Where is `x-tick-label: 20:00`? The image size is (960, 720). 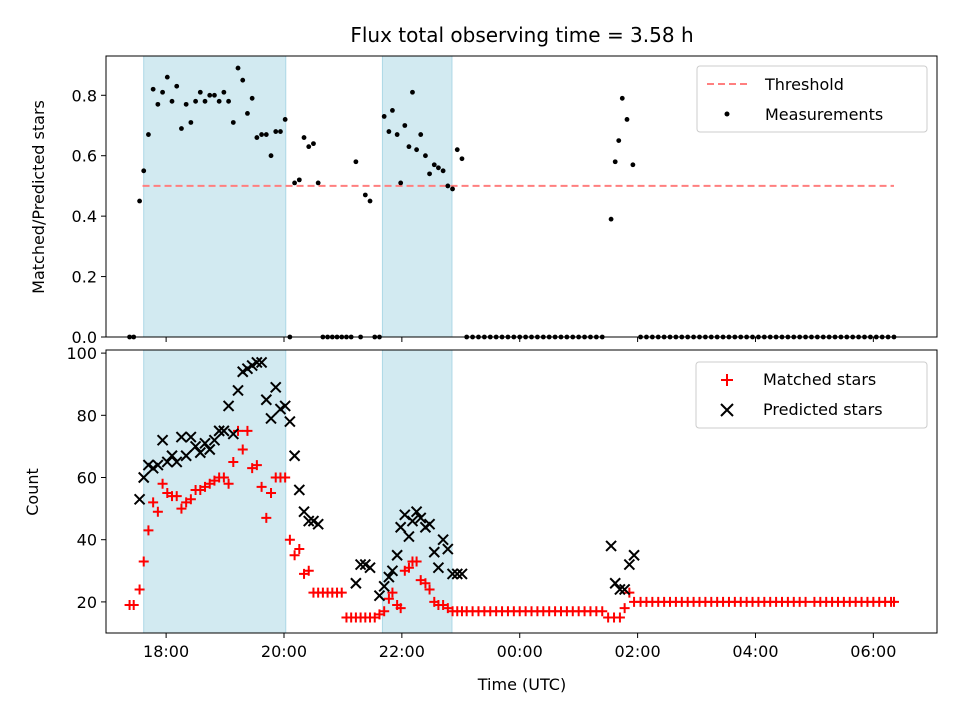 x-tick-label: 20:00 is located at coordinates (284, 651).